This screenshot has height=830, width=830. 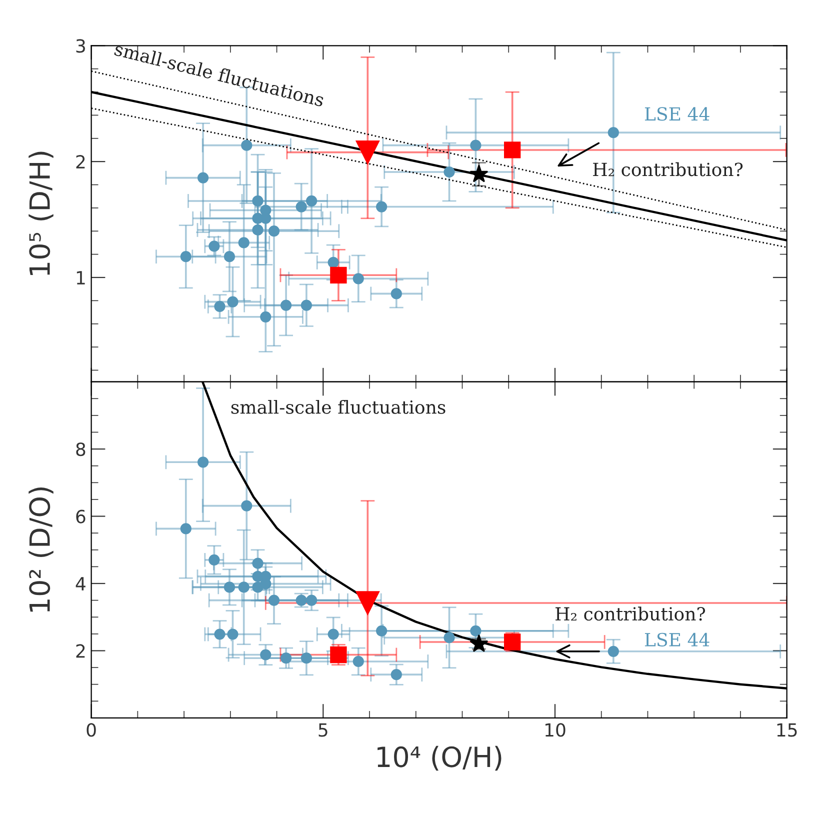 I want to click on x-tick-label: 10, so click(x=555, y=730).